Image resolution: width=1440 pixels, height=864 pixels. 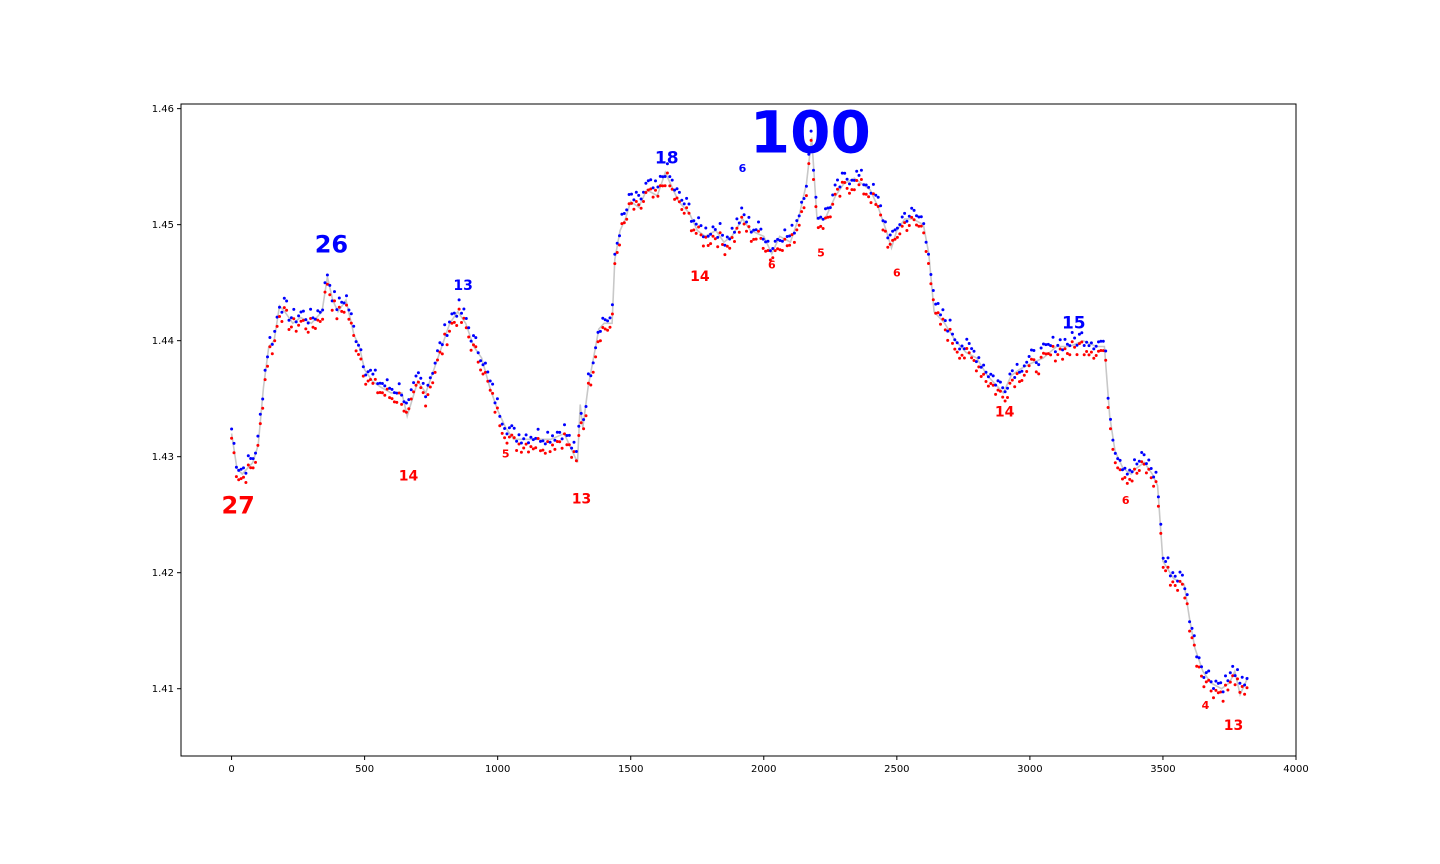 What do you see at coordinates (1162, 769) in the screenshot?
I see `x-tick-label: 3500` at bounding box center [1162, 769].